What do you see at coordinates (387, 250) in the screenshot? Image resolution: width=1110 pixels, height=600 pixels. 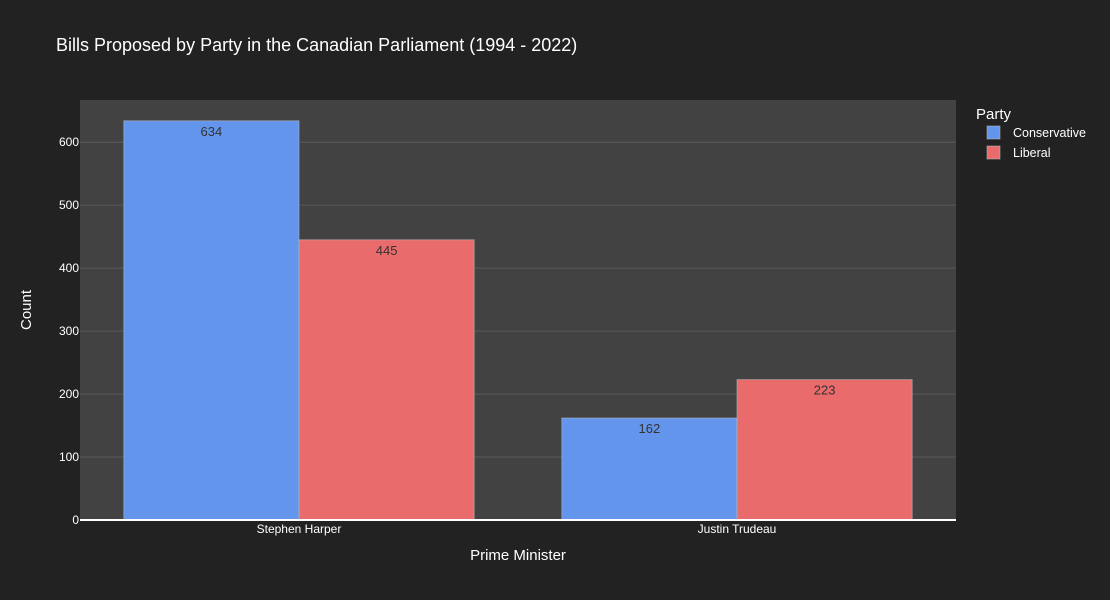 I see `bar-label-liberal-stephen-harper: 445` at bounding box center [387, 250].